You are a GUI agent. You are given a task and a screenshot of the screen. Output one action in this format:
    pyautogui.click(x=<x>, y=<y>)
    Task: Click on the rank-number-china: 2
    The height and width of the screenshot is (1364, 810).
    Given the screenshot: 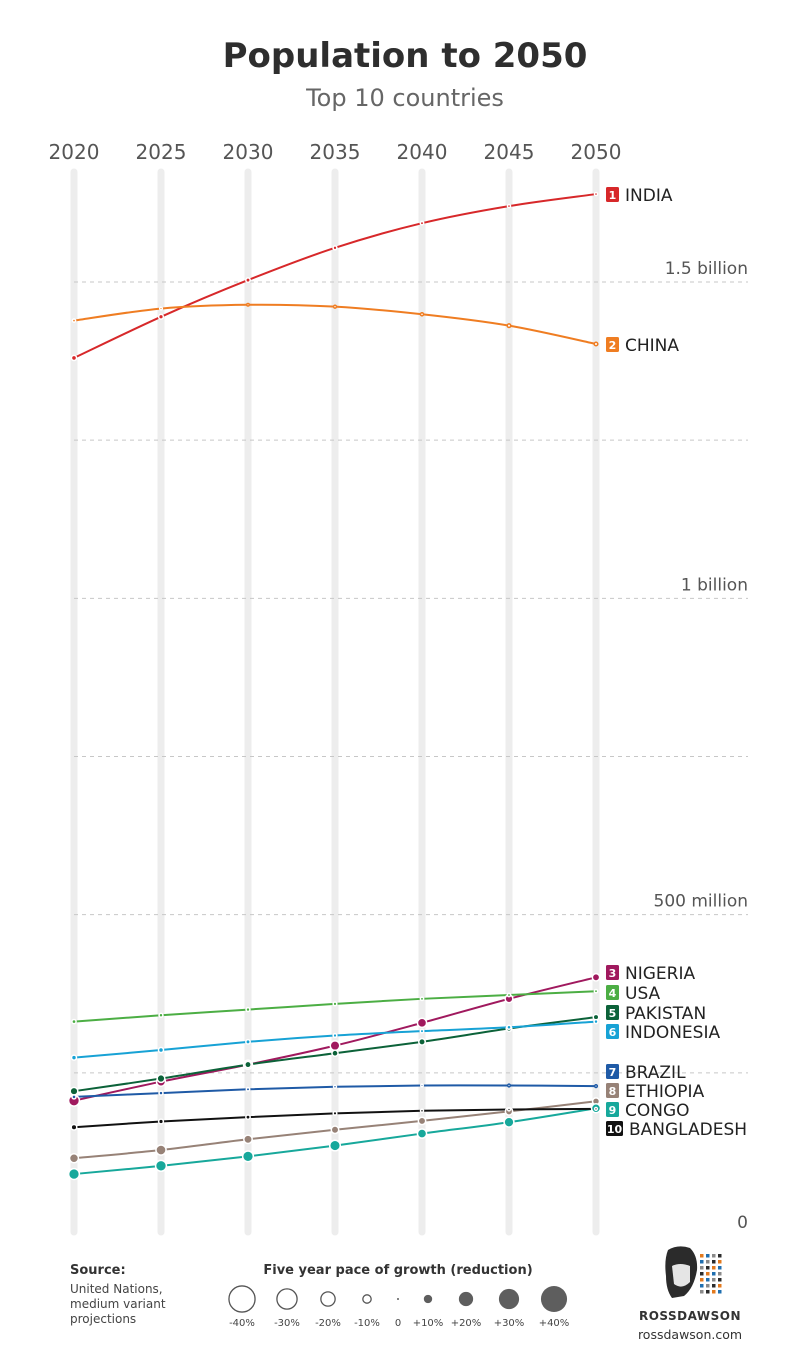 What is the action you would take?
    pyautogui.click(x=613, y=345)
    